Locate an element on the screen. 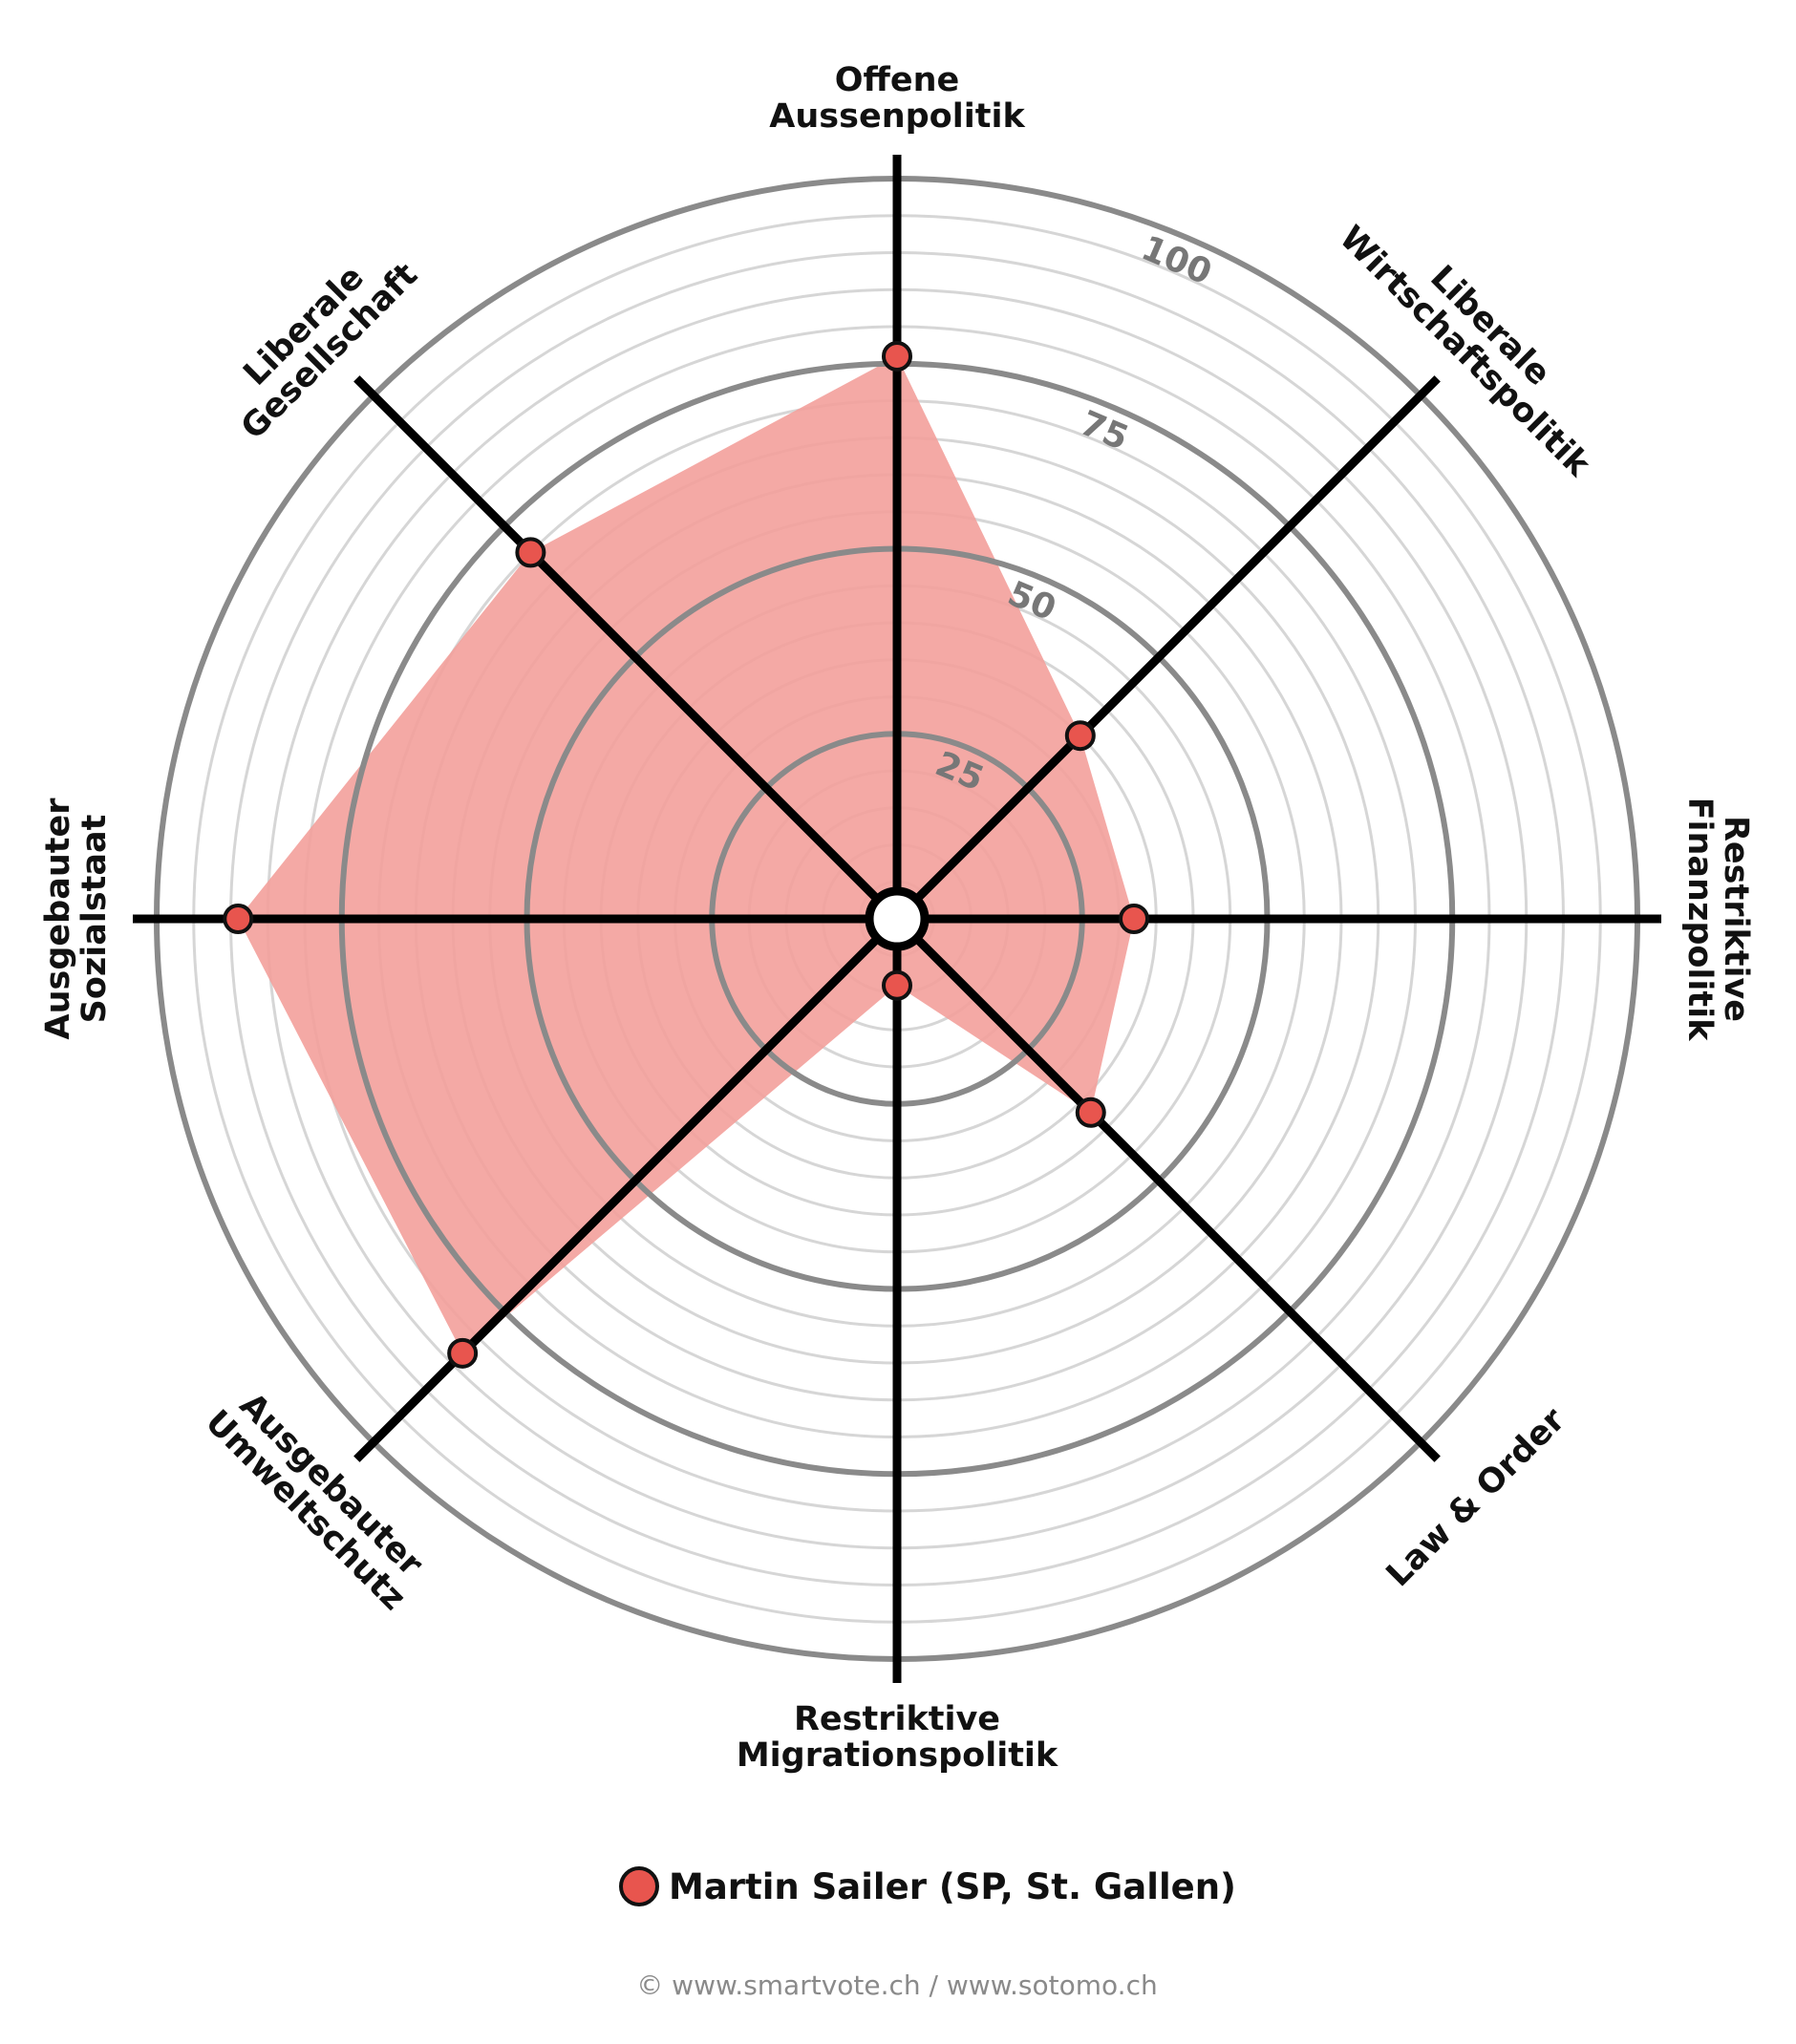  axis-label-line: Offene is located at coordinates (897, 80).